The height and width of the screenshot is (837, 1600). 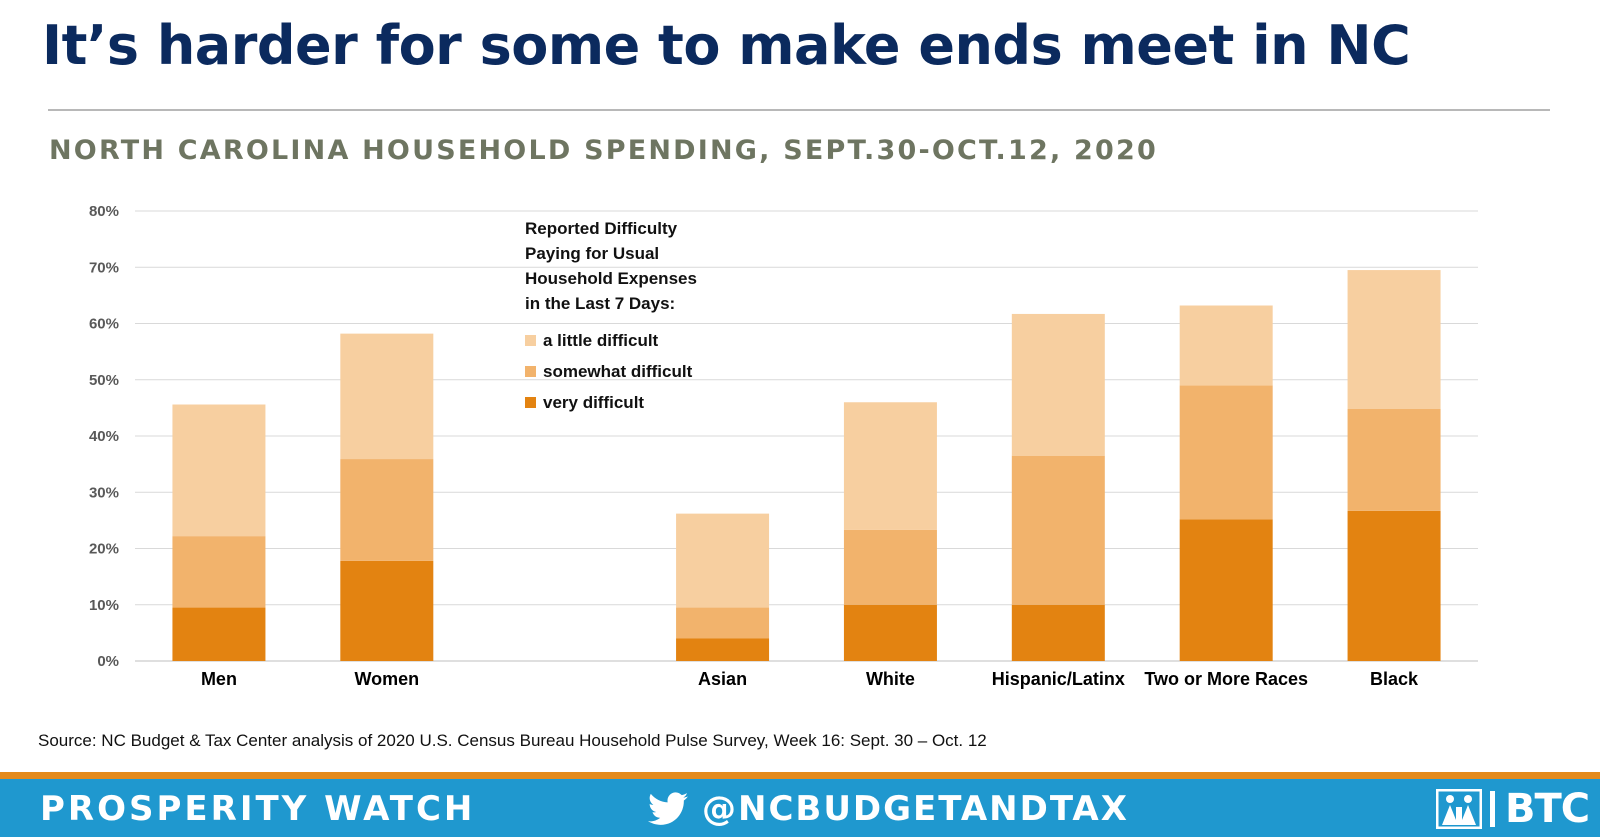 I want to click on twitter-handle-link: @NCBUDGETANDTAX, so click(x=888, y=809).